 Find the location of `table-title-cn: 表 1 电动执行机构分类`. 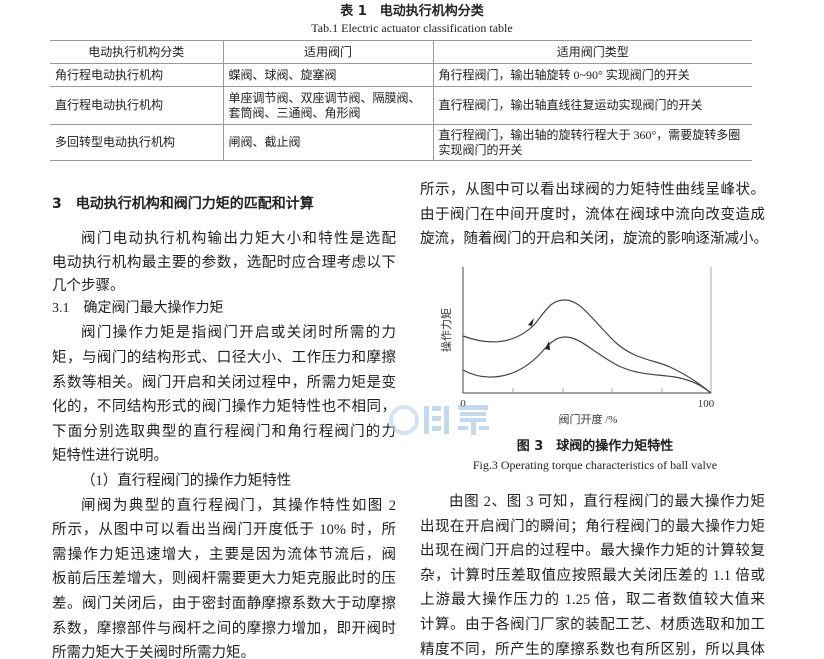

table-title-cn: 表 1 电动执行机构分类 is located at coordinates (412, 11).